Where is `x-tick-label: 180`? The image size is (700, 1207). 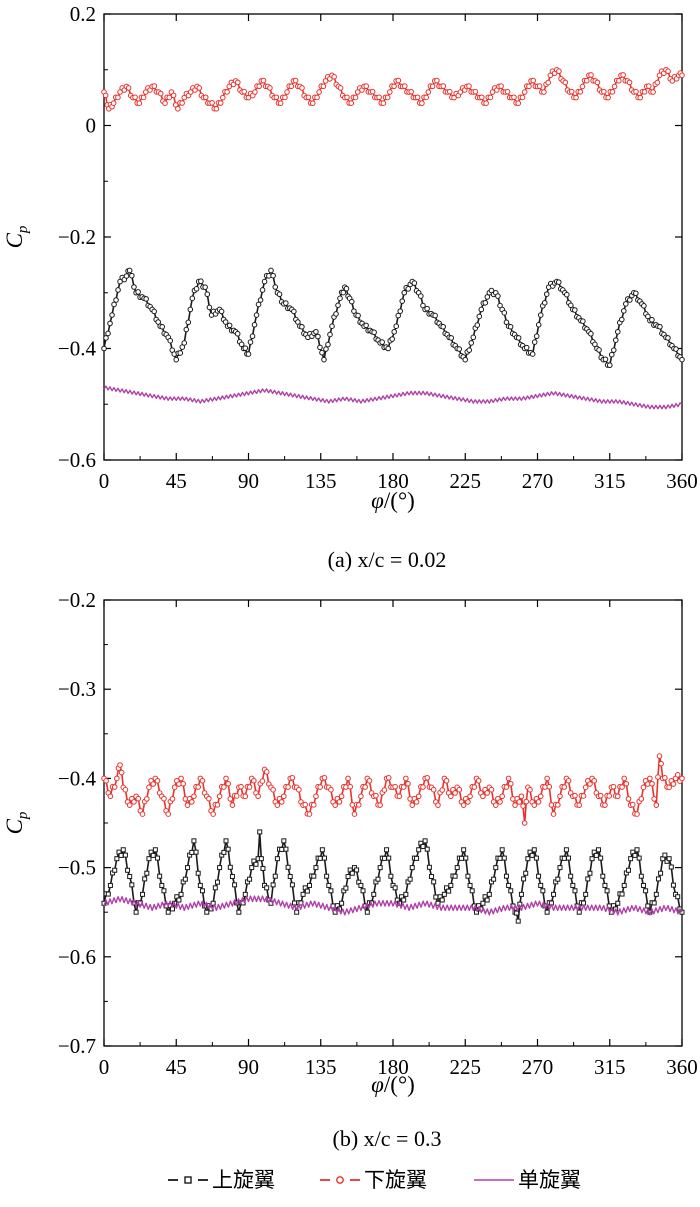 x-tick-label: 180 is located at coordinates (393, 481).